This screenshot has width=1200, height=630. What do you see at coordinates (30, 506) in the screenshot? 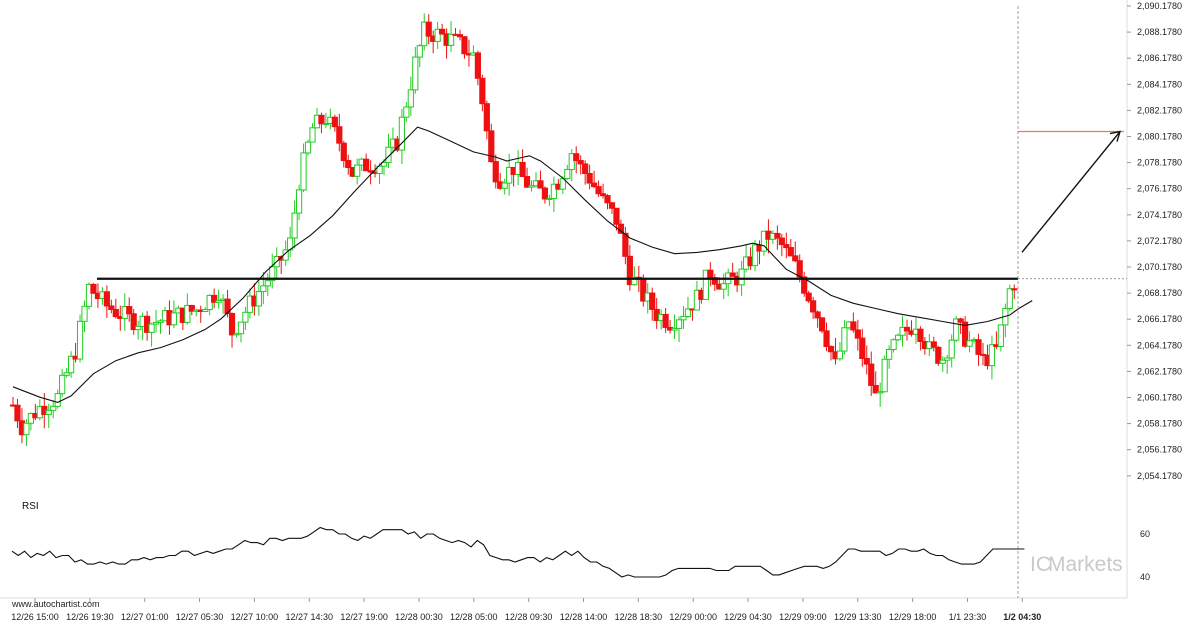
I see `rsi-label: RSI` at bounding box center [30, 506].